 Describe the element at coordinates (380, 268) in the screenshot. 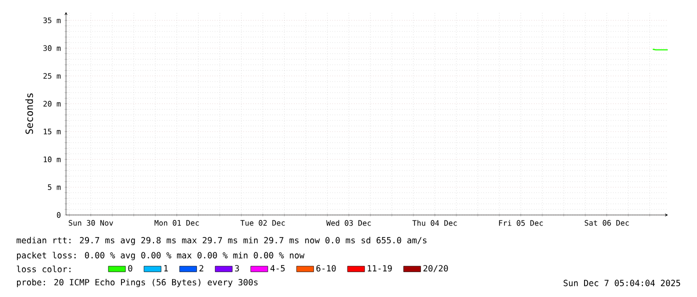

I see `legend-label: 11-19` at that location.